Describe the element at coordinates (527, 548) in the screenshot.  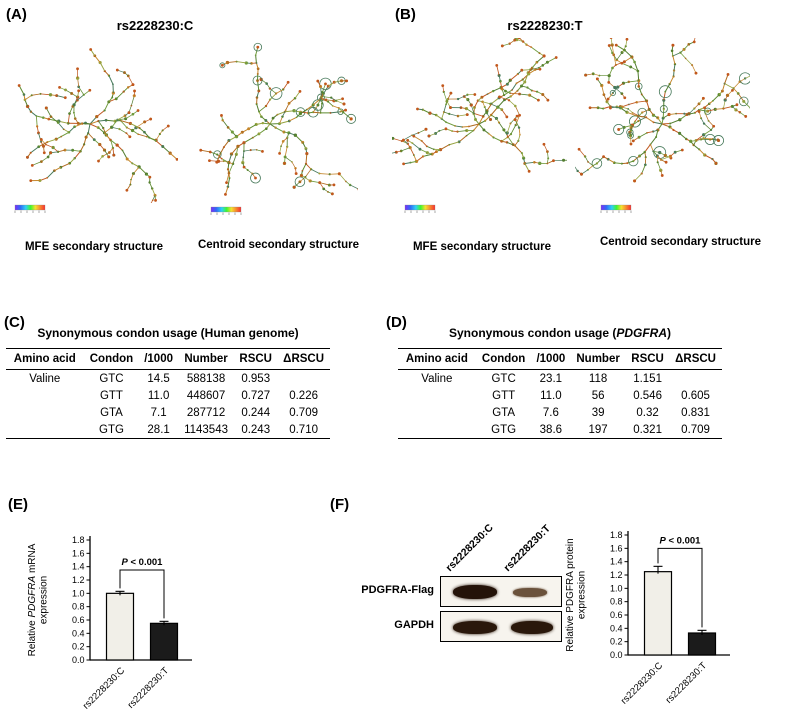
I see `blot-lane-label-t: rs2228230:T` at that location.